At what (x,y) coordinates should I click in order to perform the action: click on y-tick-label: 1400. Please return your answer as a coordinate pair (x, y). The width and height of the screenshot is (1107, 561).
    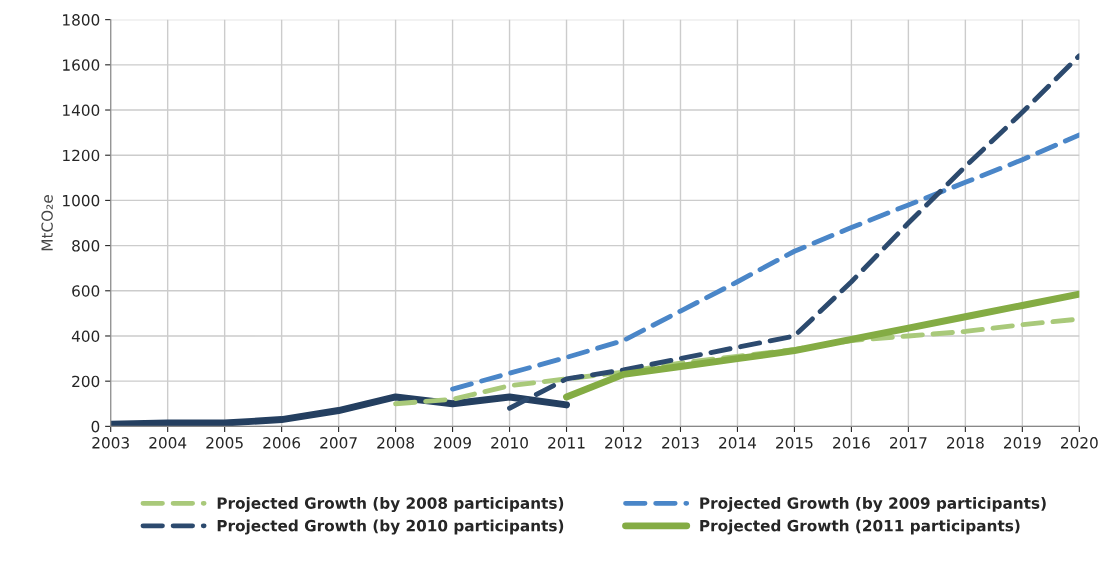
    Looking at the image, I should click on (81, 110).